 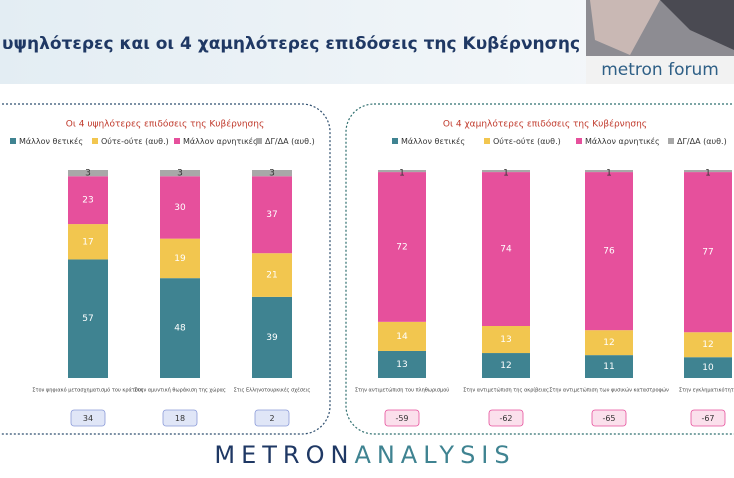 I want to click on value-label: 21, so click(x=271, y=276).